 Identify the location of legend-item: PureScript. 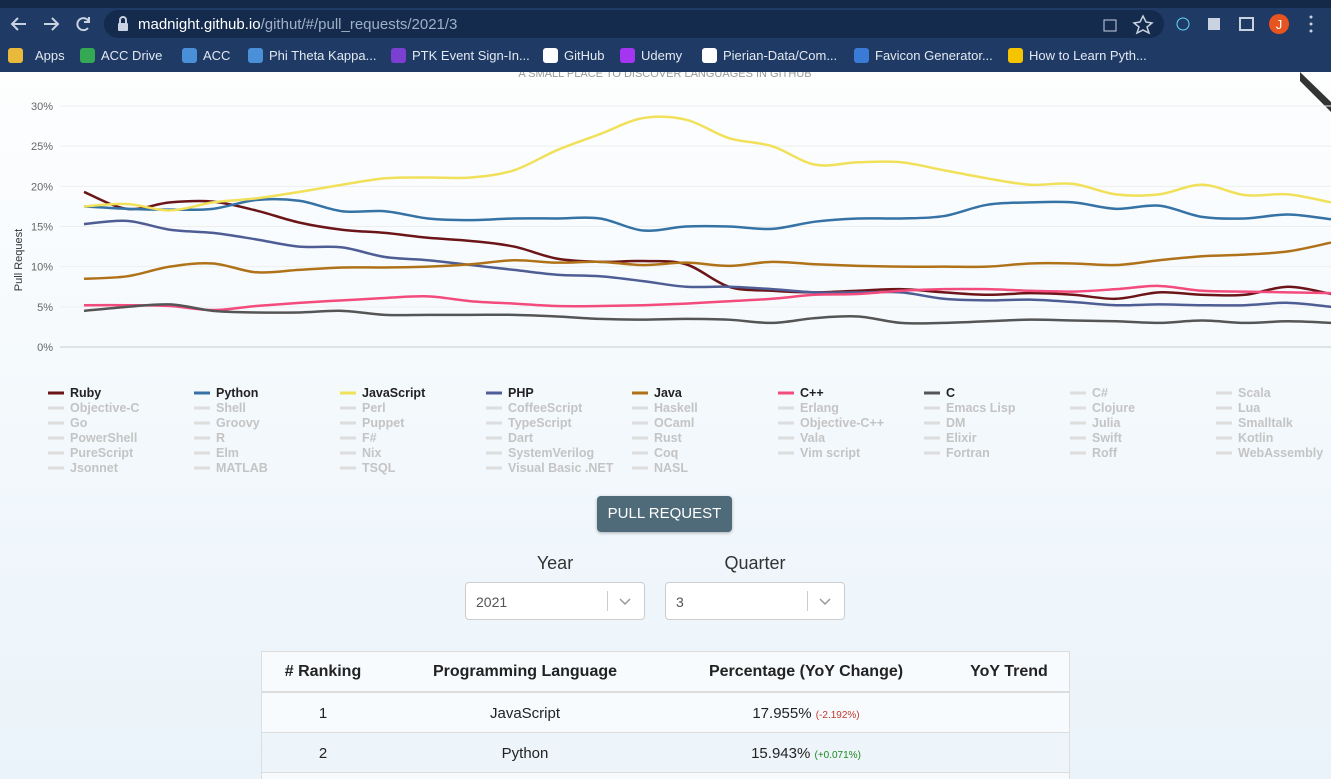
(91, 453).